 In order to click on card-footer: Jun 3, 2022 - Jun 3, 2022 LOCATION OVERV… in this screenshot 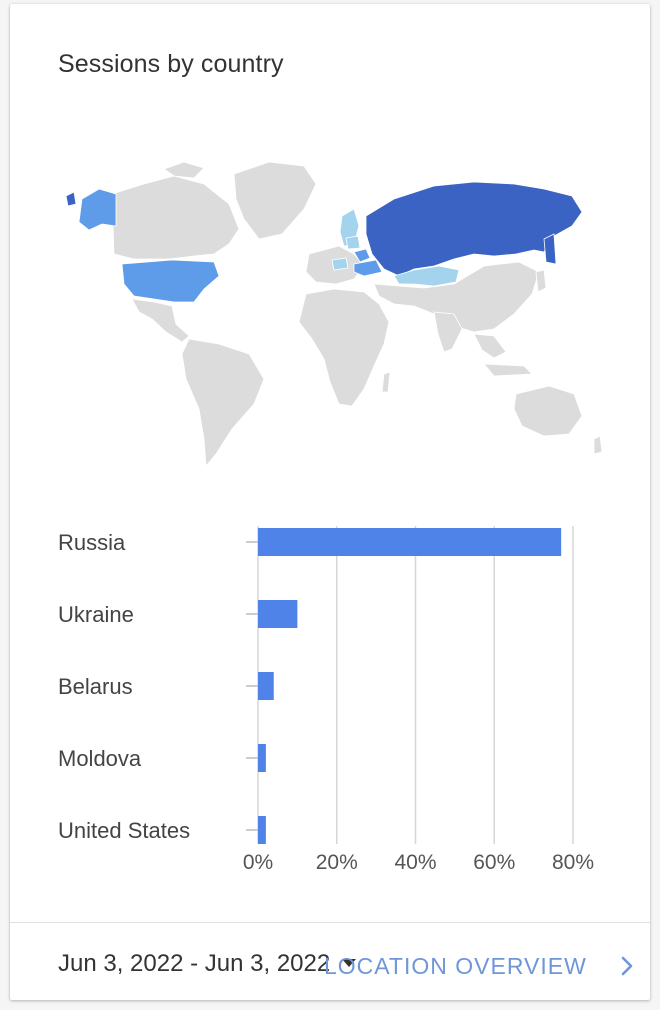, I will do `click(330, 961)`.